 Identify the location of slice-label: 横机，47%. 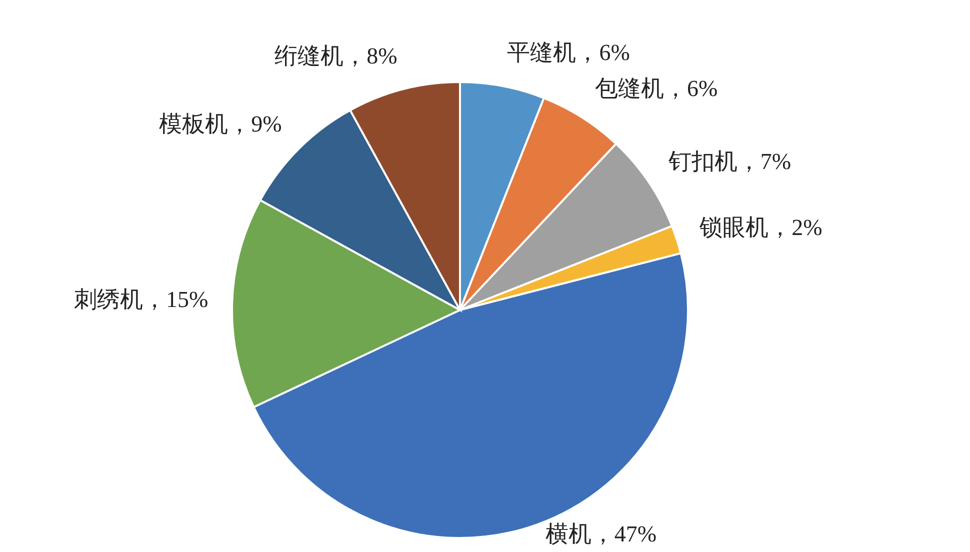
(601, 533).